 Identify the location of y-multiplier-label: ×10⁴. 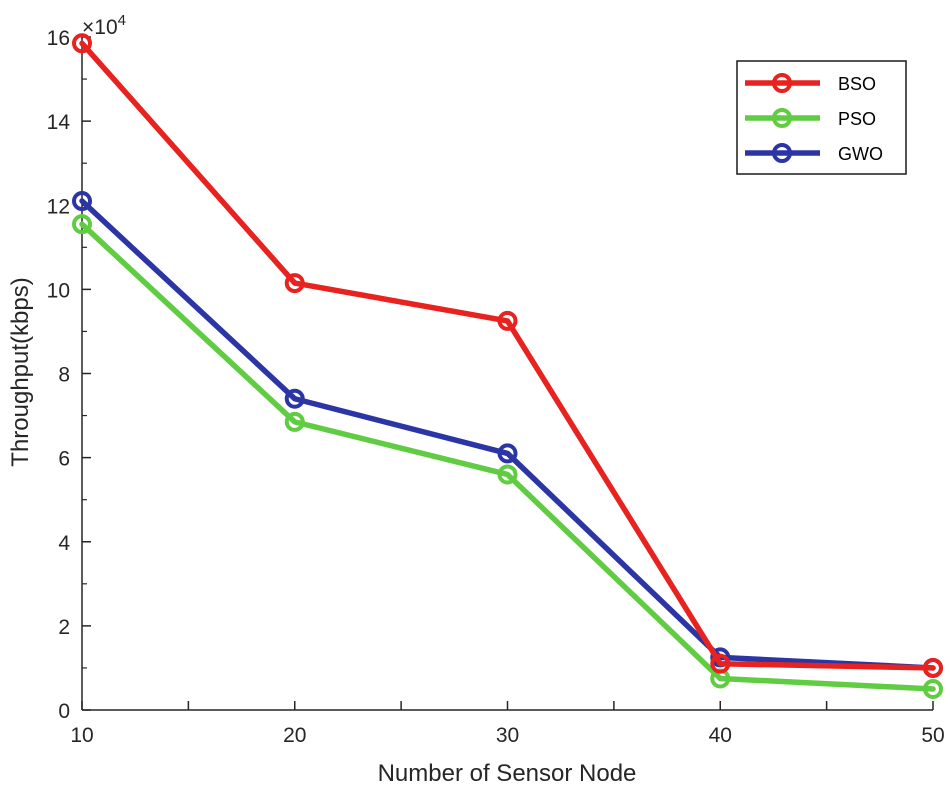
(104, 25).